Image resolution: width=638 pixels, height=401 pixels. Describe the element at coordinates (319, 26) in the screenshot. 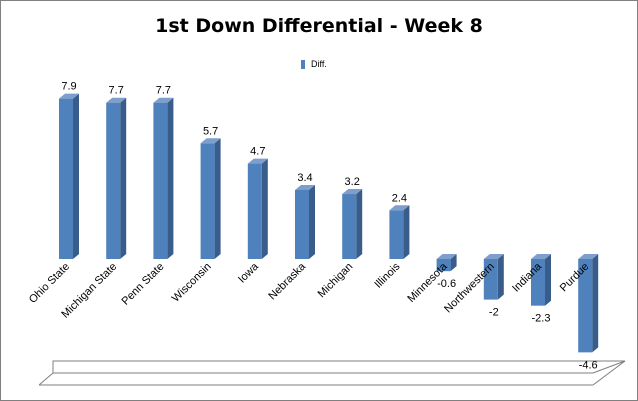

I see `chart-title: 1st Down Differential - Week 8` at that location.